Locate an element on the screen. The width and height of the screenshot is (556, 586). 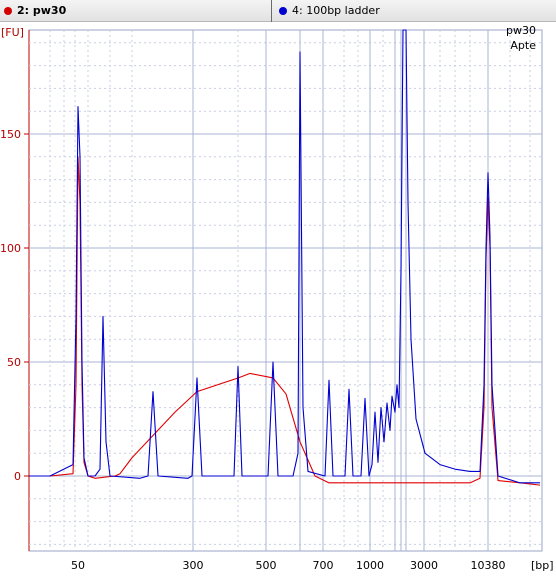
x-tick-label: 700 is located at coordinates (323, 565).